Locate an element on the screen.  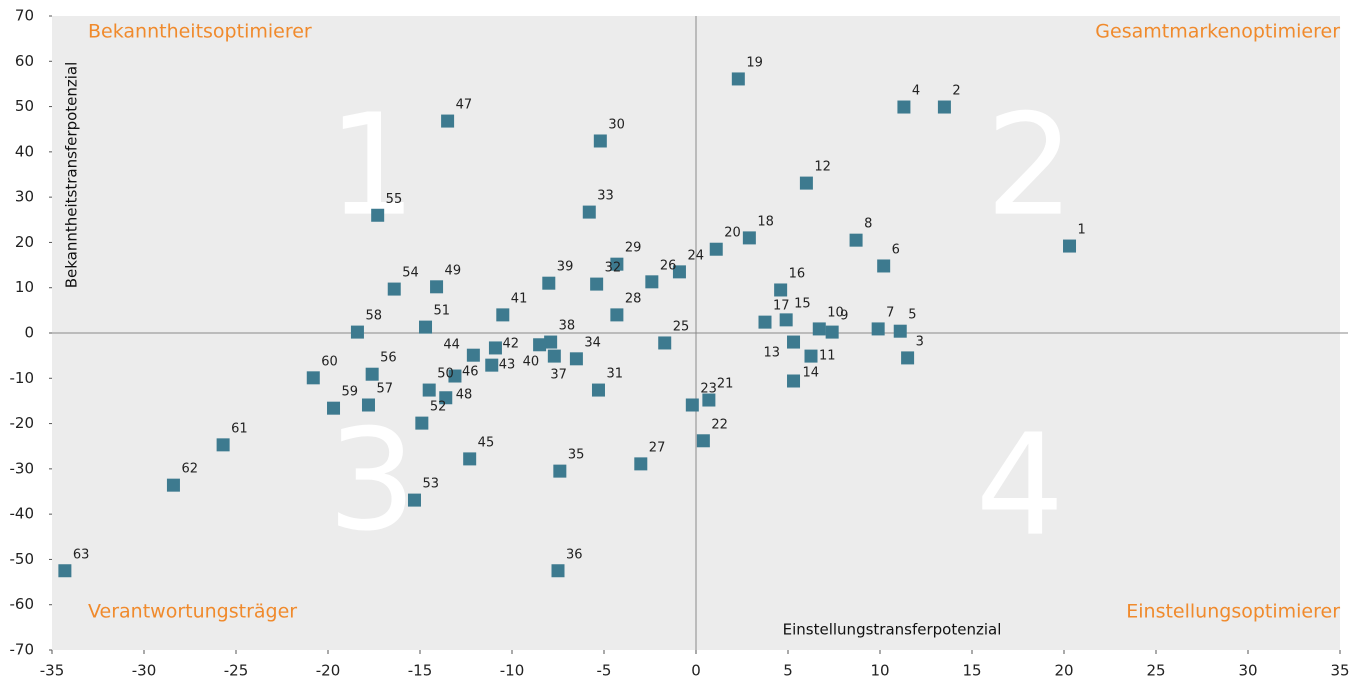
point-label: 34 is located at coordinates (592, 342).